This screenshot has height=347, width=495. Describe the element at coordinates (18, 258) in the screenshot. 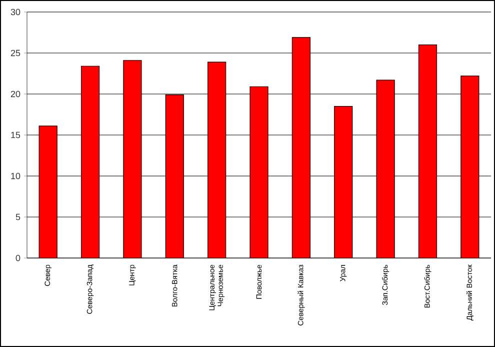

I see `y-tick-label: 0` at that location.